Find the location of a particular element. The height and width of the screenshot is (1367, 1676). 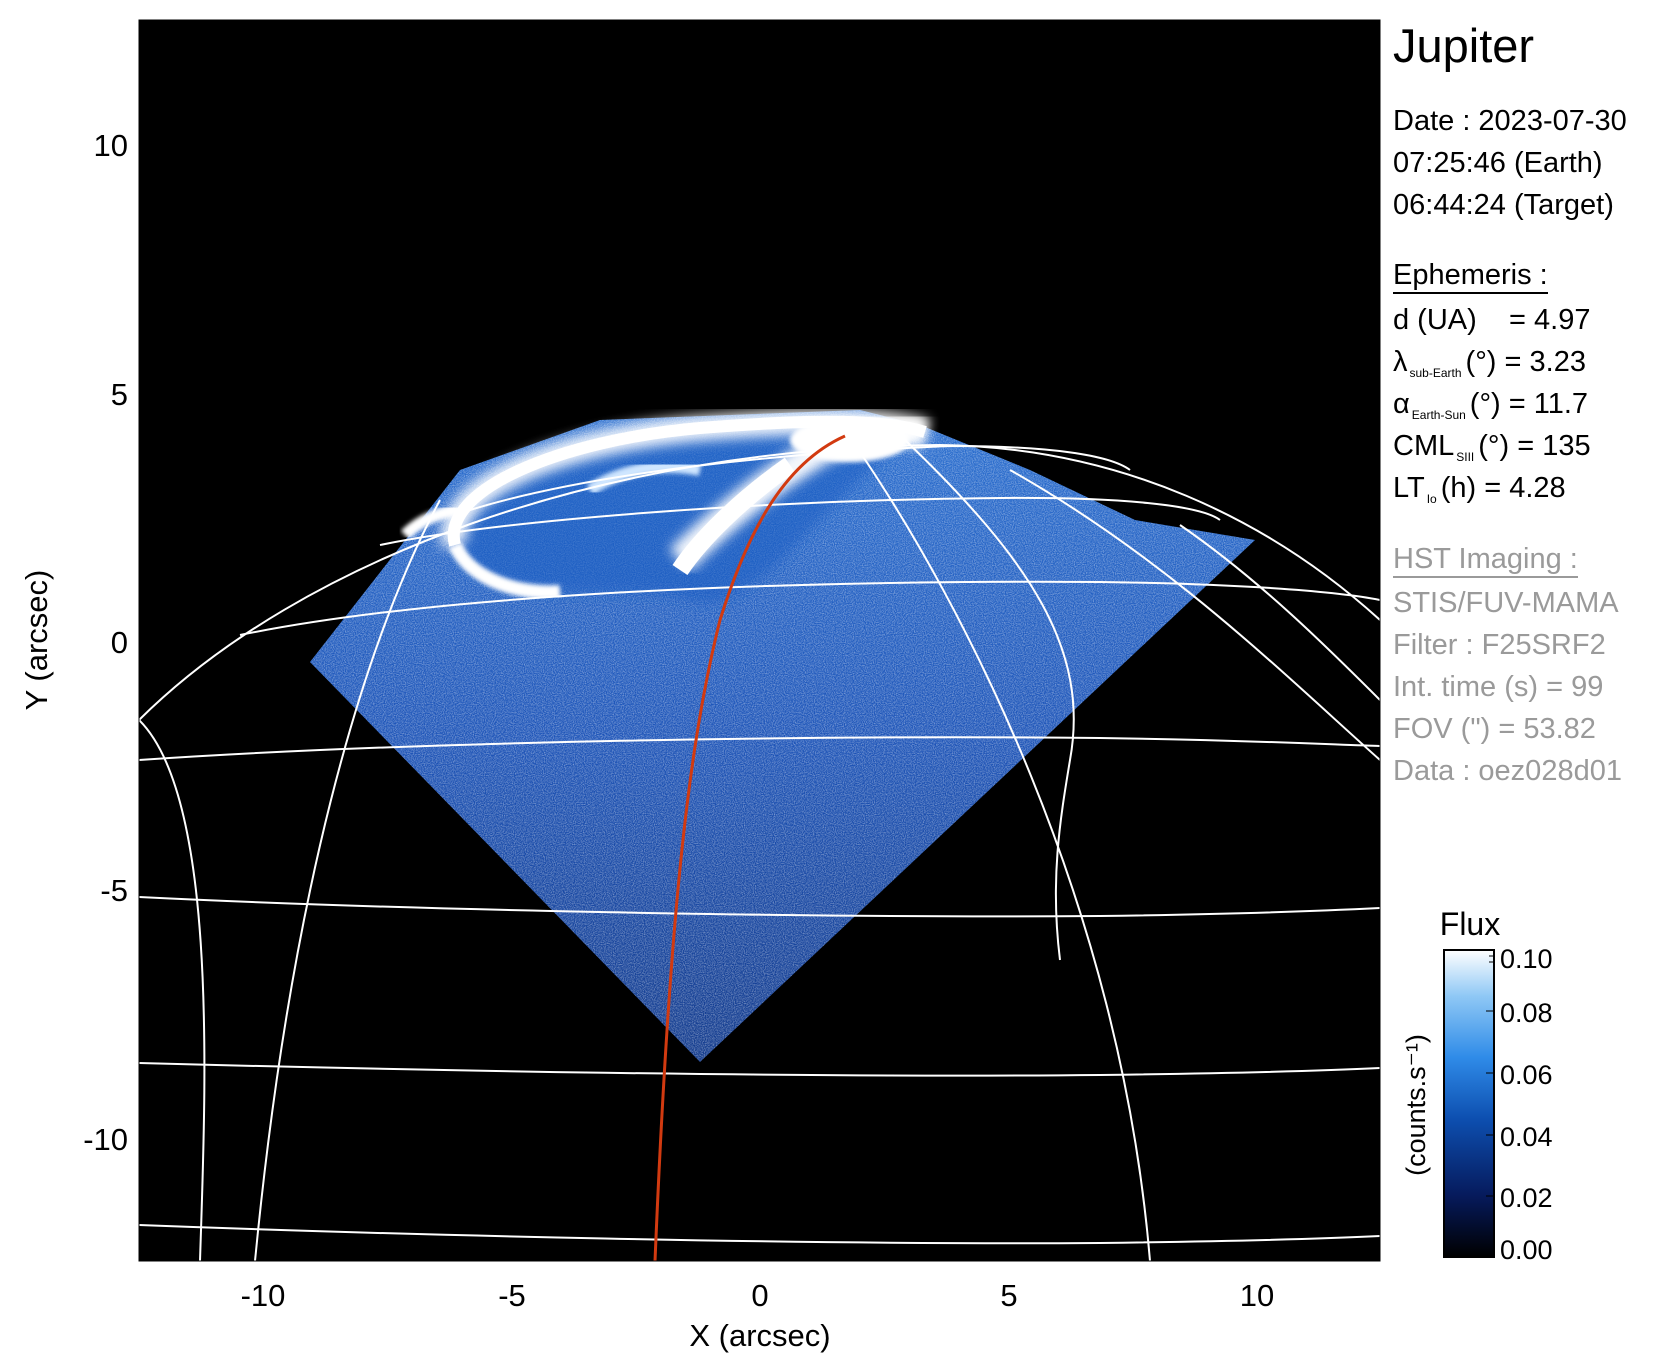

hst-fov: FOV (") = 53.82 is located at coordinates (1494, 729).